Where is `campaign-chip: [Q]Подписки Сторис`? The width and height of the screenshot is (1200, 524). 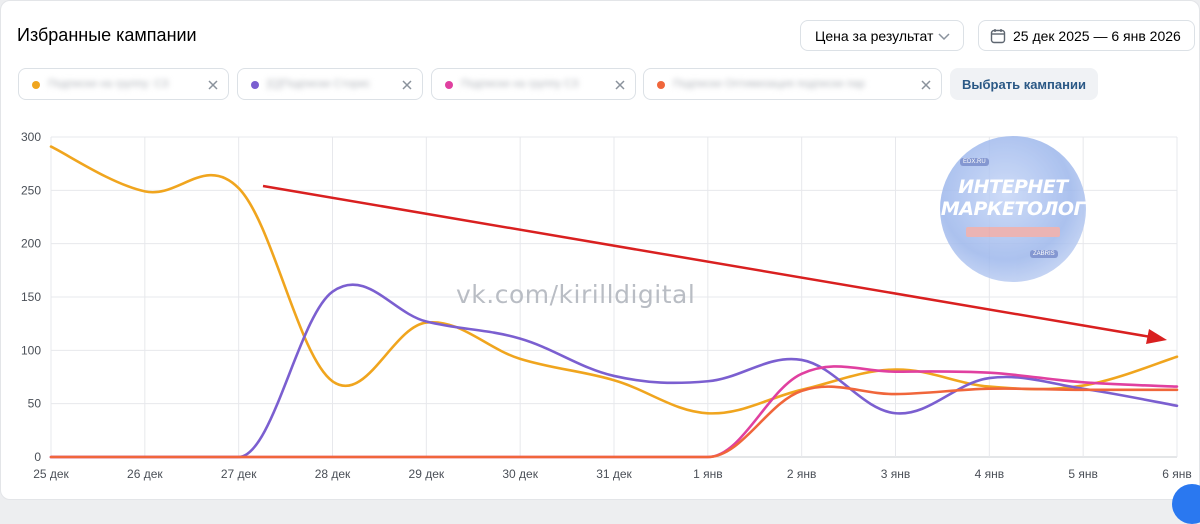
campaign-chip: [Q]Подписки Сторис is located at coordinates (330, 84).